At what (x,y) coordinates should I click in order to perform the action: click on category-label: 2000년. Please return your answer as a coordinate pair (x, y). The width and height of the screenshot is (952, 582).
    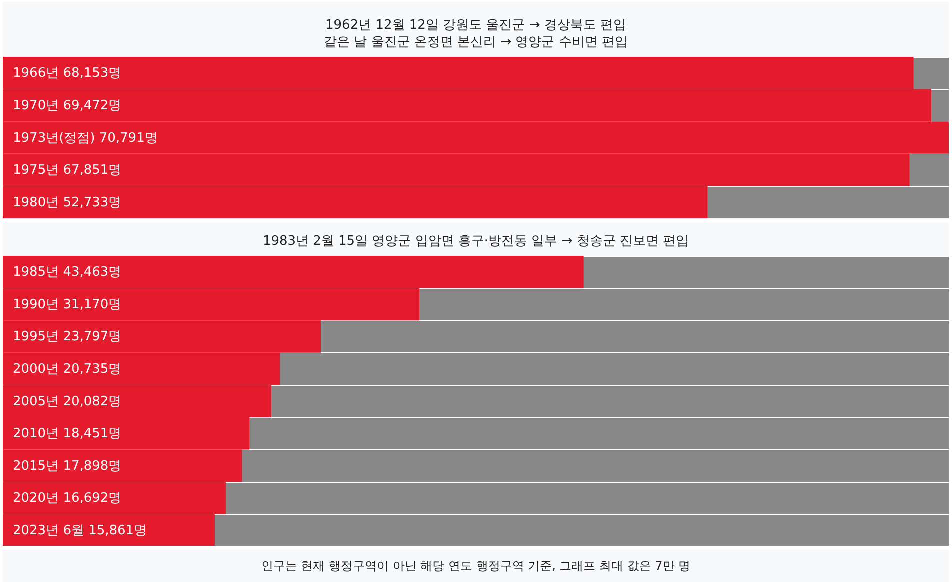
    Looking at the image, I should click on (36, 369).